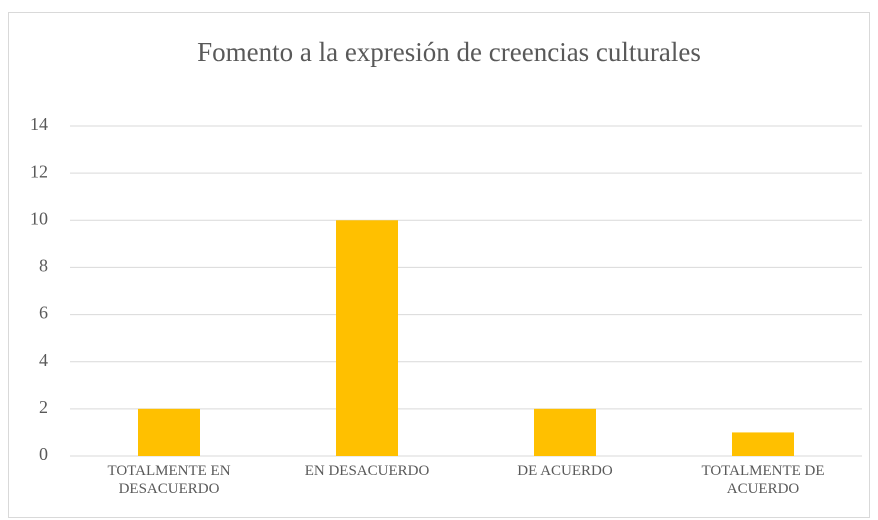 The height and width of the screenshot is (520, 878). What do you see at coordinates (169, 480) in the screenshot?
I see `x-tick-label: TOTALMENTE EN DESACUERDO` at bounding box center [169, 480].